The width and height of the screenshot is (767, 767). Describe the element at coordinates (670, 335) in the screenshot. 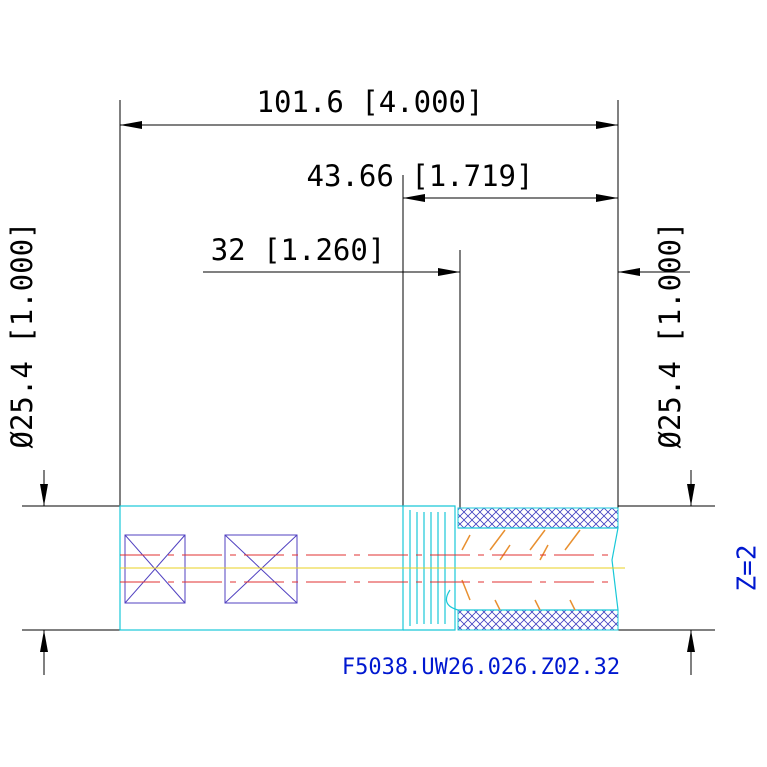

I see `diameter-right: Ø25.4 [1.000]` at that location.